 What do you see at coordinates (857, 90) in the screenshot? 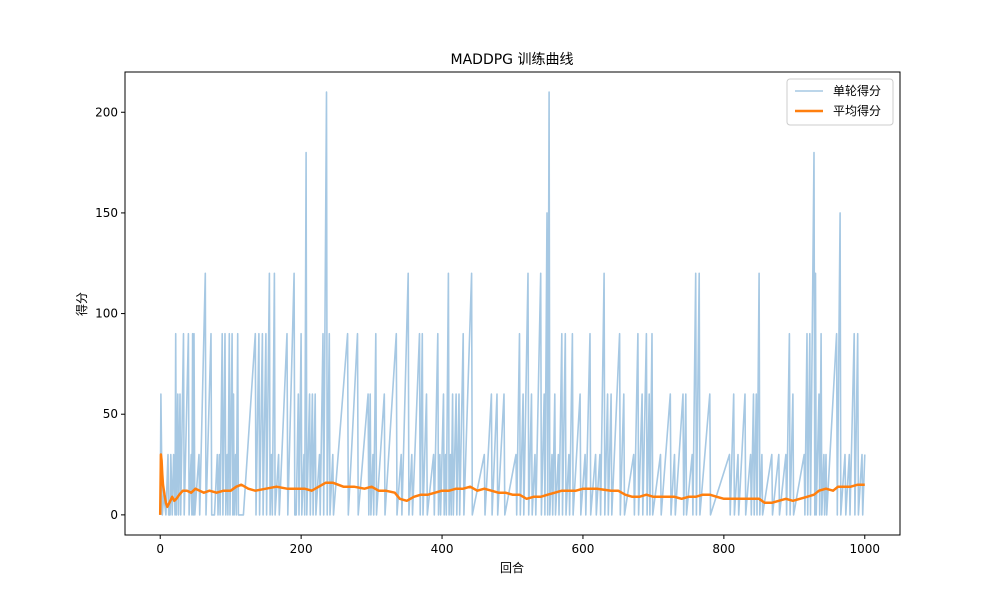
I see `legend-label-single-score: 单轮得分` at bounding box center [857, 90].